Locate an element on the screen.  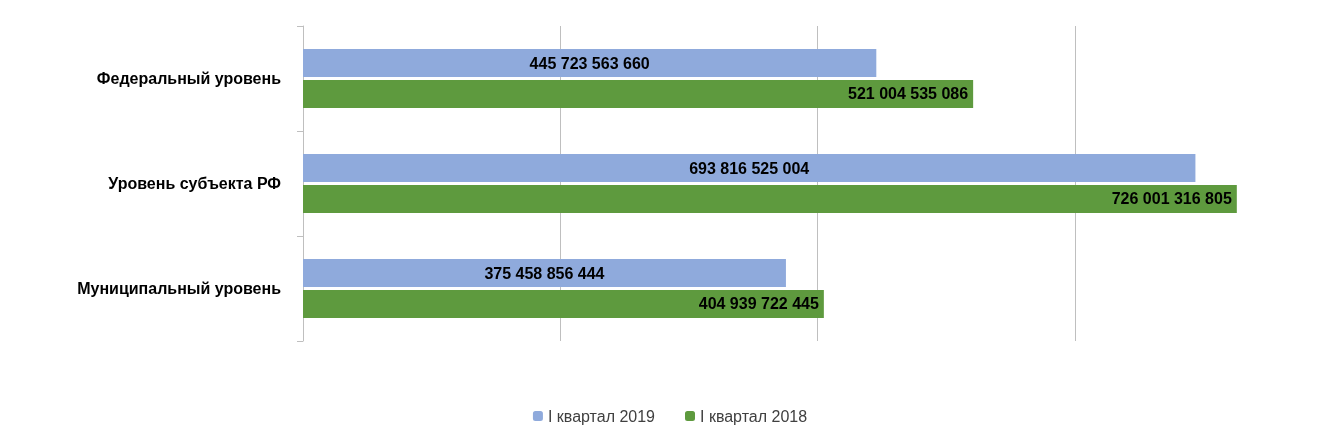
data-label: 693 816 525 004 is located at coordinates (749, 168).